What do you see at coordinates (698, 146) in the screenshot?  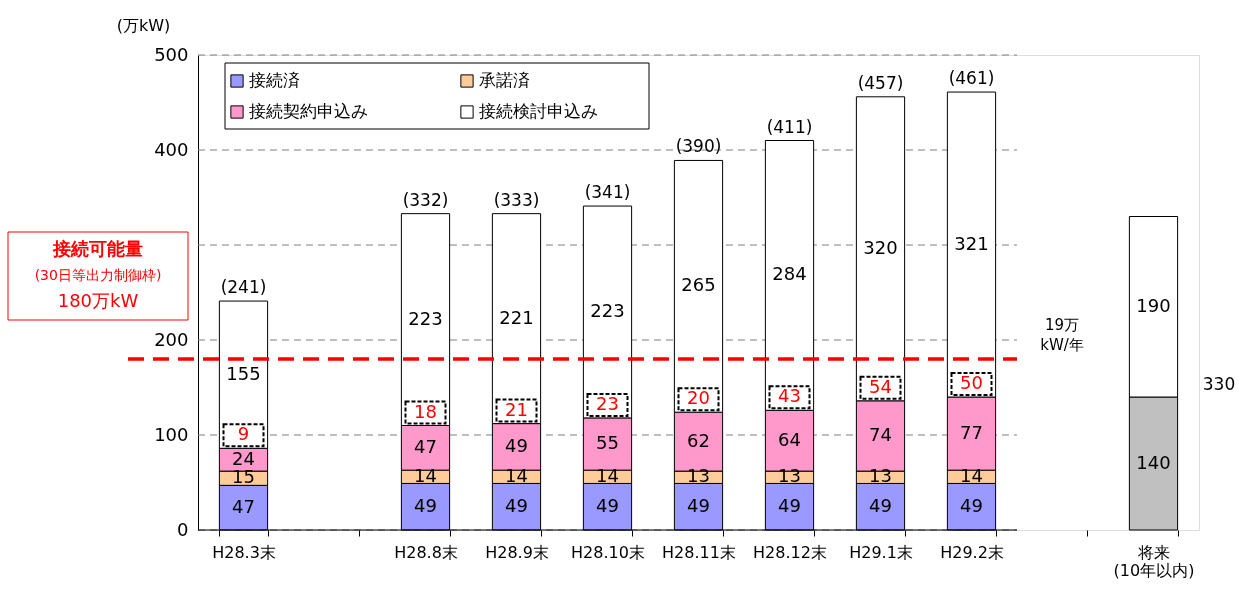 I see `total-label: (390)` at bounding box center [698, 146].